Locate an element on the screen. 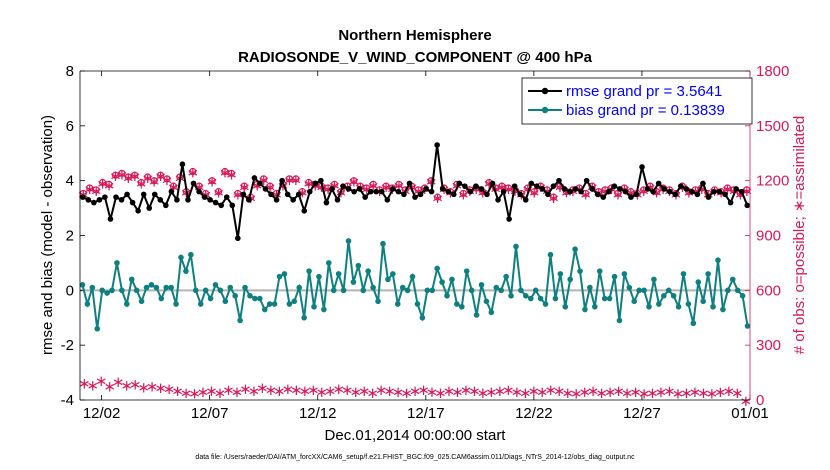  x-tick-label: 01/01 is located at coordinates (750, 413).